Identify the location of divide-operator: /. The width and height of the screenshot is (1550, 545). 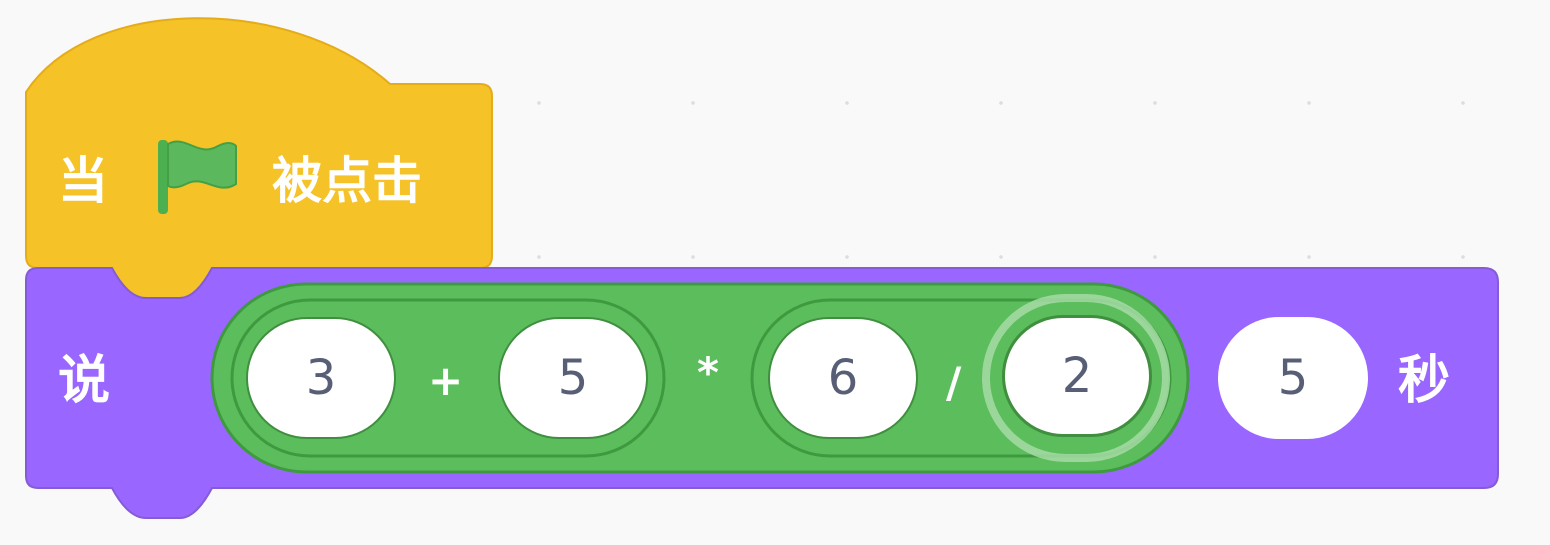
(954, 382).